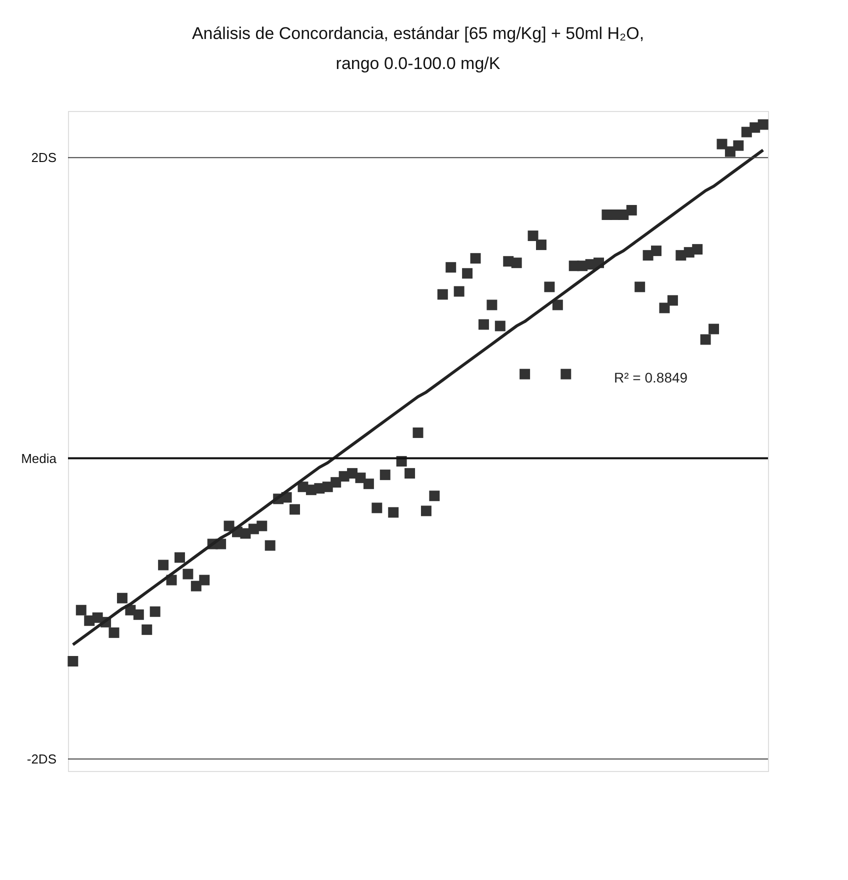 This screenshot has height=880, width=848. Describe the element at coordinates (44, 158) in the screenshot. I see `y-tick-label: 2DS` at that location.